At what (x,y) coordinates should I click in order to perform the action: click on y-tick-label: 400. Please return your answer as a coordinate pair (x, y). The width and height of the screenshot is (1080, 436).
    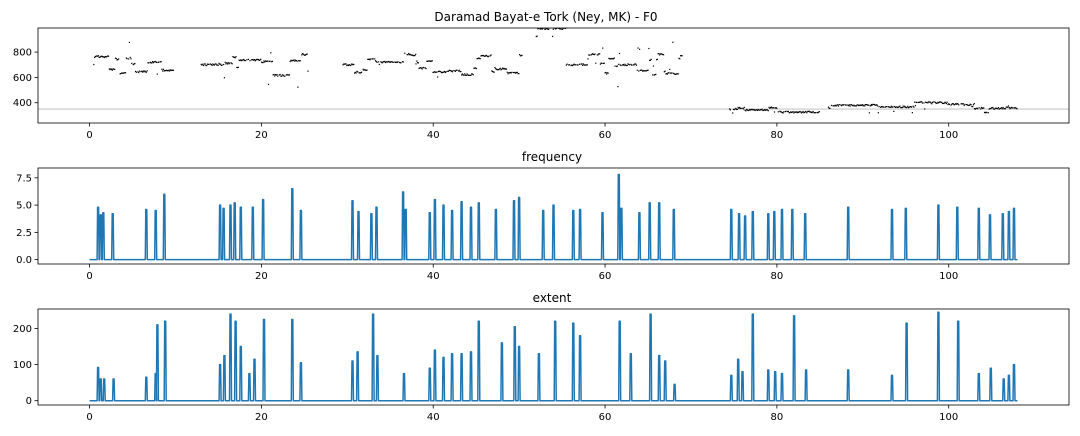
    Looking at the image, I should click on (22, 103).